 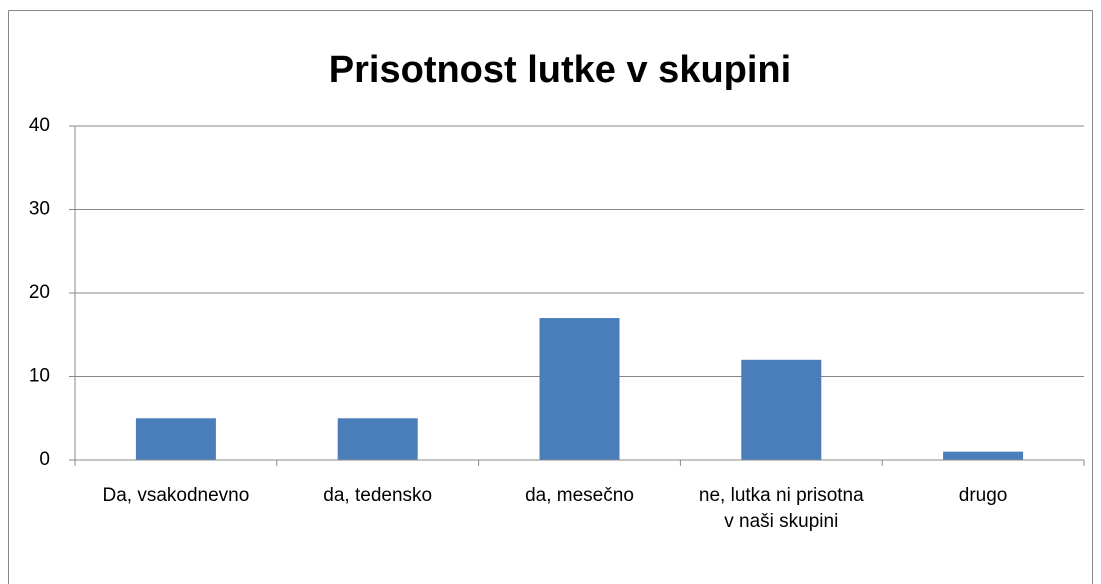 I want to click on y-tick-label: 20, so click(x=39, y=292).